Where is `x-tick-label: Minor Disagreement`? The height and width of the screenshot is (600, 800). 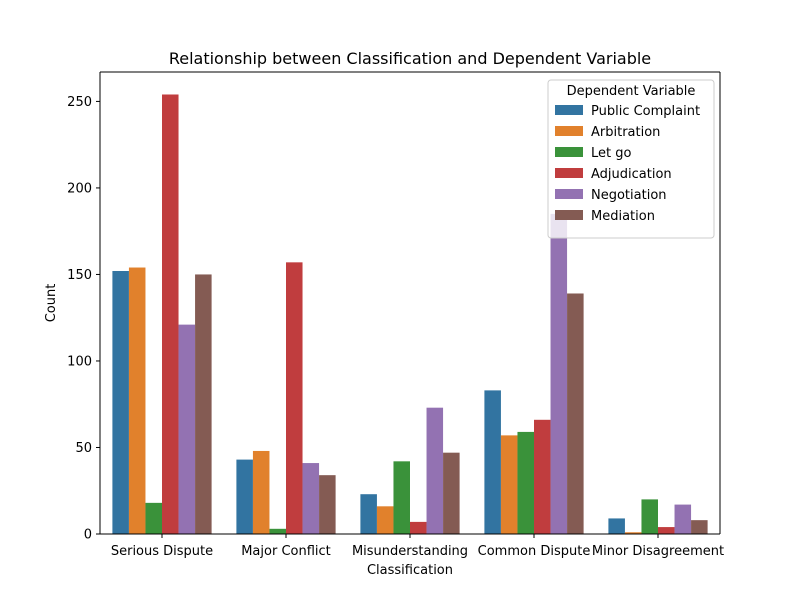
x-tick-label: Minor Disagreement is located at coordinates (658, 551).